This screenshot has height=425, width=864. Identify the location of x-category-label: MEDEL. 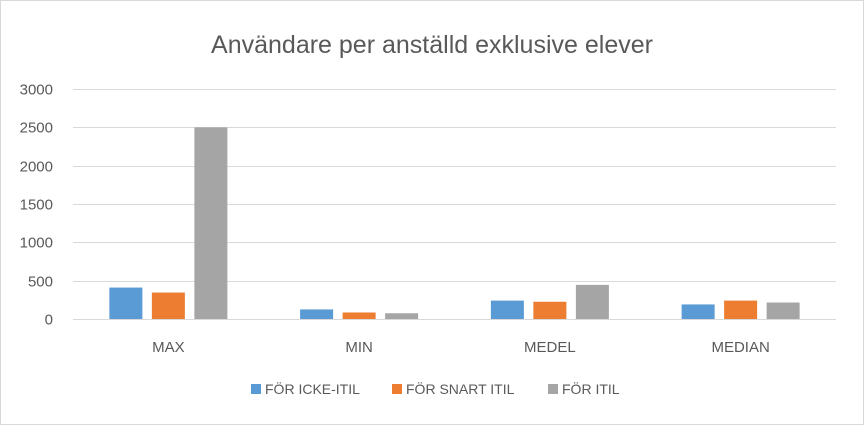
(550, 347).